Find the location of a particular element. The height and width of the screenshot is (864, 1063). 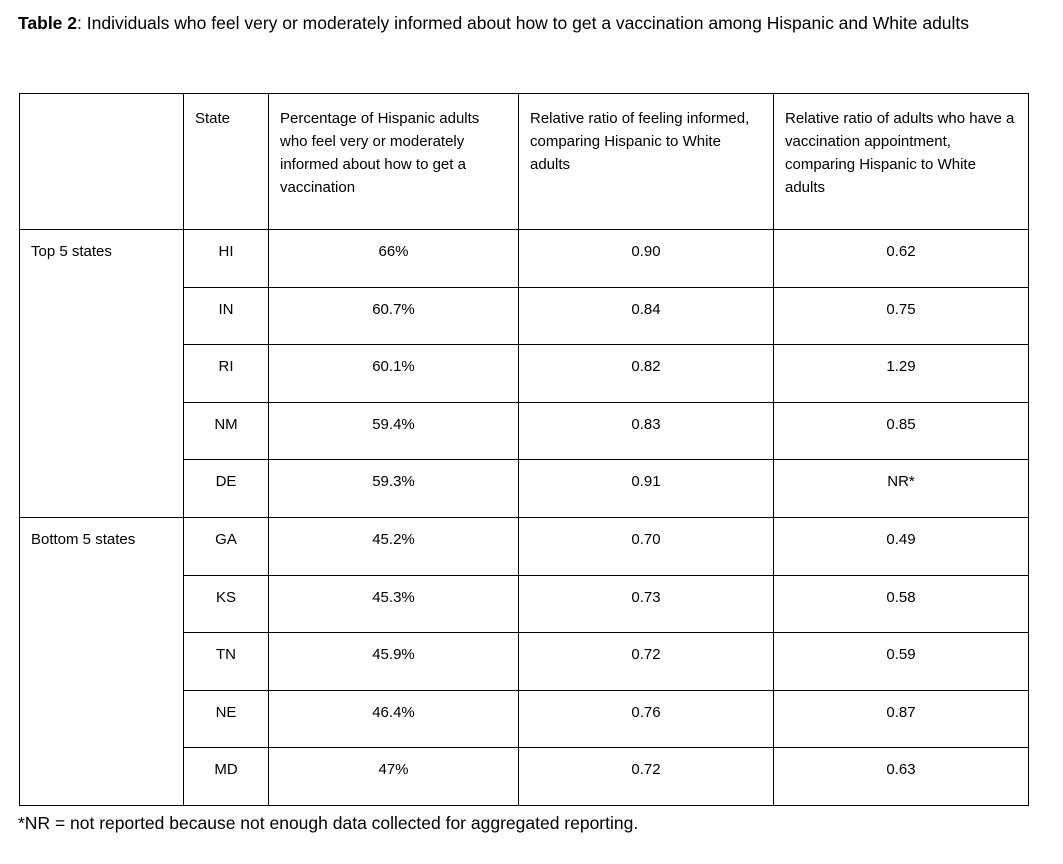

table-row: NM 59.4% 0.83 0.85 is located at coordinates (524, 431).